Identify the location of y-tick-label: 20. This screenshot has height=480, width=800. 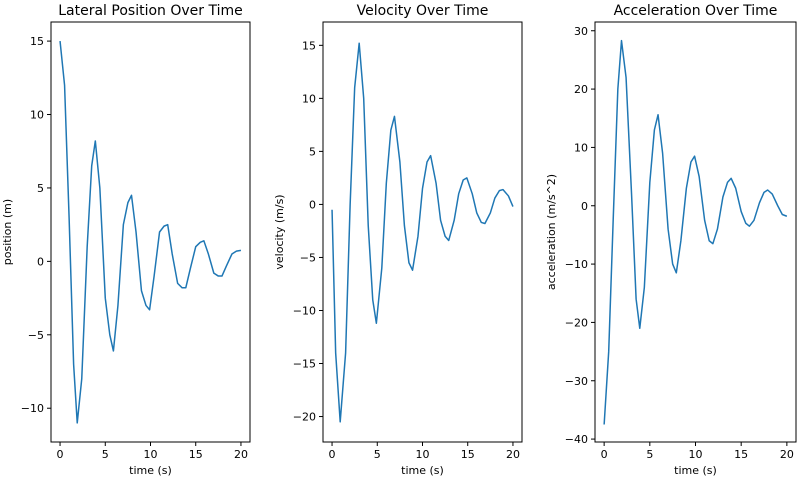
(581, 89).